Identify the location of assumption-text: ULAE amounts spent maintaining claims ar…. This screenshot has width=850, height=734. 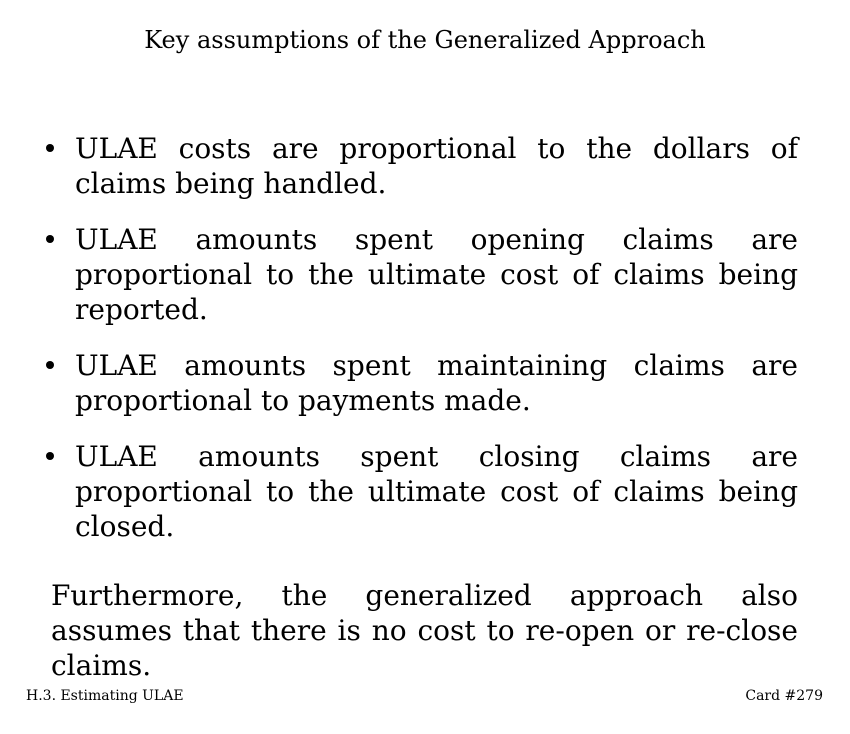
(436, 383).